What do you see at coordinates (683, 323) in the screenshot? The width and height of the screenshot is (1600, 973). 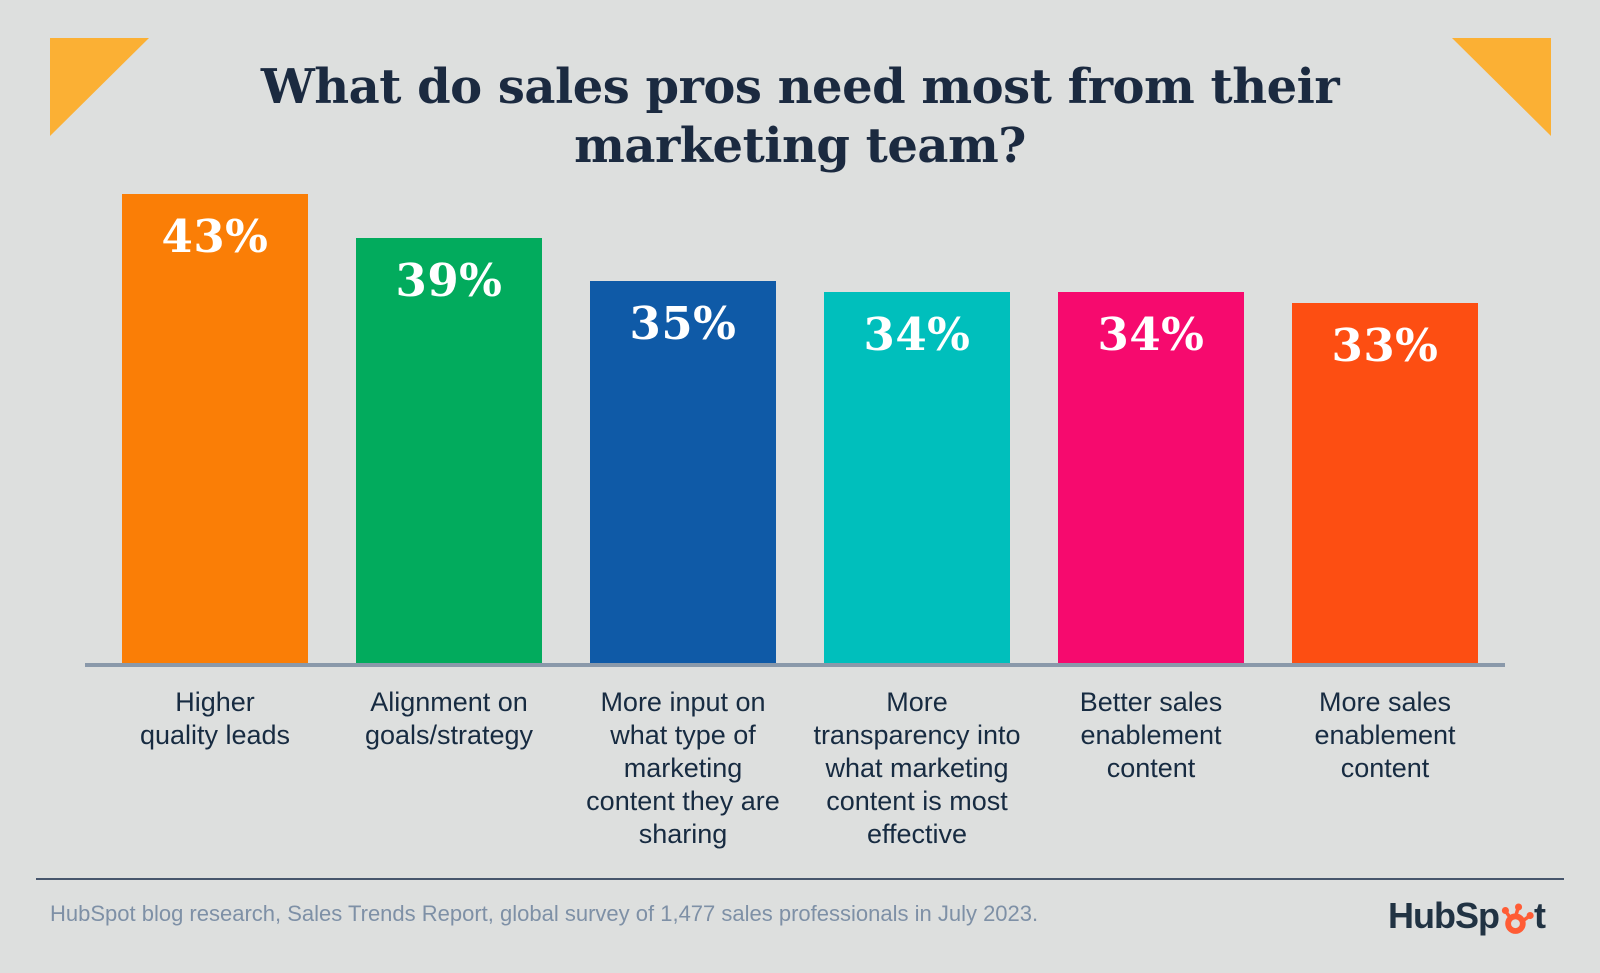 I see `bar-value-label: 35%` at bounding box center [683, 323].